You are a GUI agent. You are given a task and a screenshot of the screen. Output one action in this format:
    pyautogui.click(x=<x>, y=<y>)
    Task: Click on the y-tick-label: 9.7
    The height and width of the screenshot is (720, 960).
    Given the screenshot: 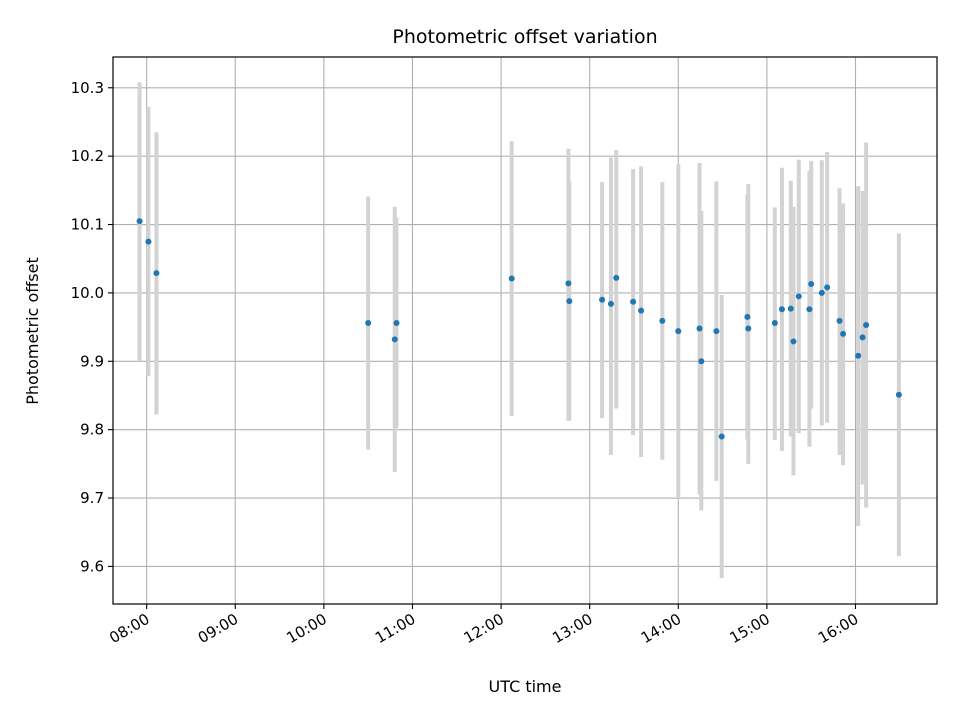 What is the action you would take?
    pyautogui.click(x=92, y=498)
    